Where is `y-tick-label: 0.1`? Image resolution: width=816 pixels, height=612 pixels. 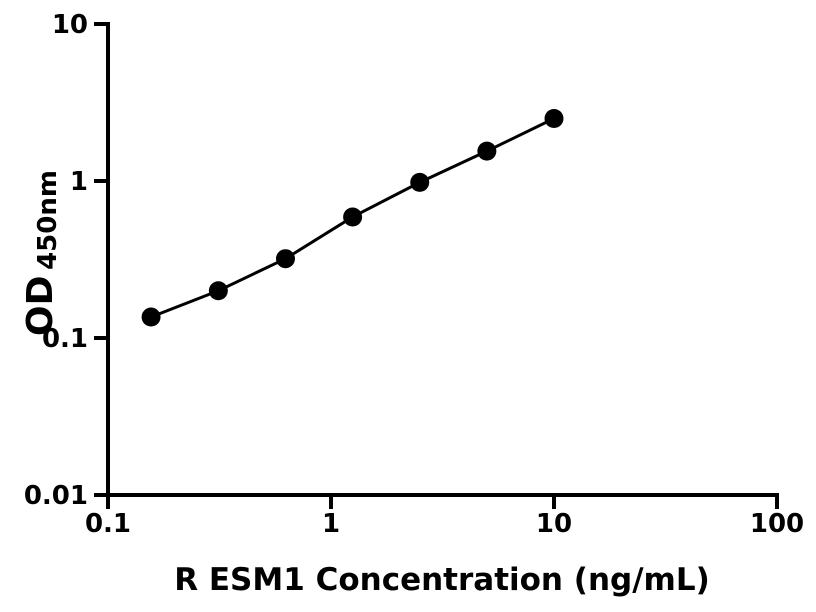 y-tick-label: 0.1 is located at coordinates (65, 339).